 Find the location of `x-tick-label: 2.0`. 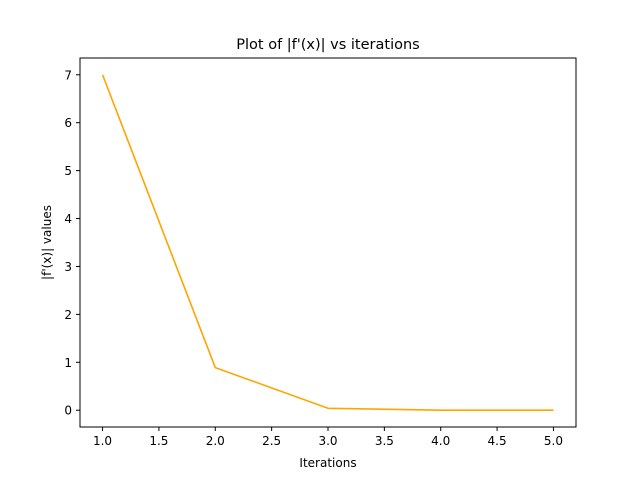

x-tick-label: 2.0 is located at coordinates (215, 441).